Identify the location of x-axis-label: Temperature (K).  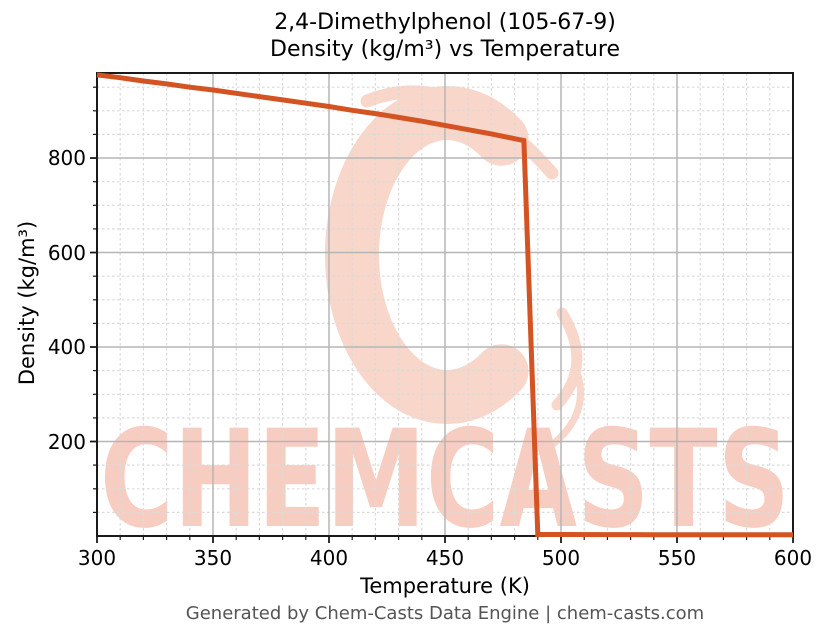
(445, 586).